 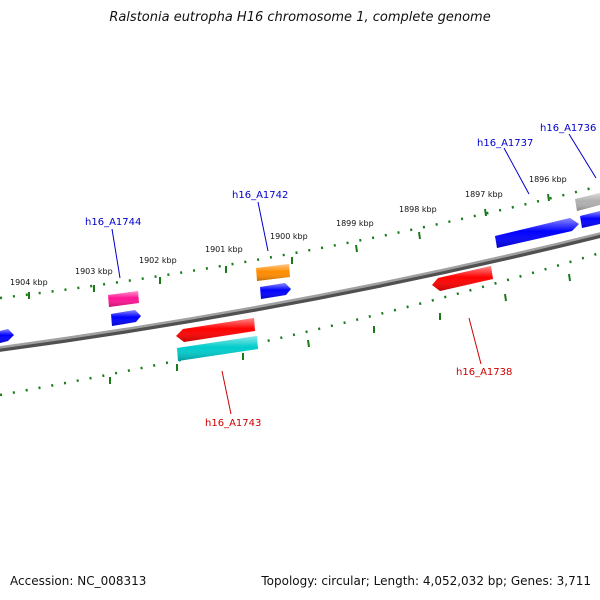 I want to click on tick-label: 1903 kbp, so click(x=94, y=271).